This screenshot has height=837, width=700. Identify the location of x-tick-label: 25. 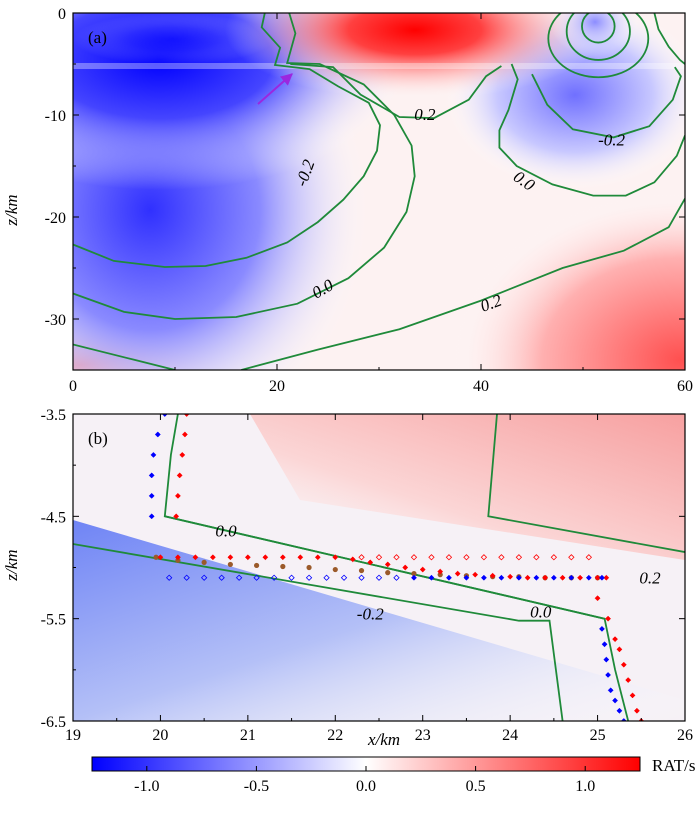
(598, 735).